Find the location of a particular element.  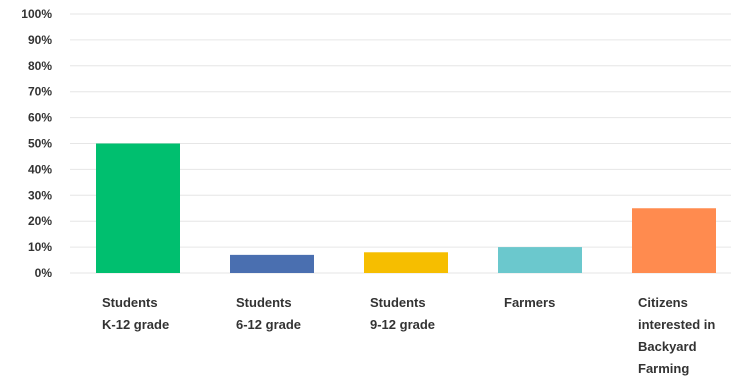

y-tick-label: 50% is located at coordinates (40, 144).